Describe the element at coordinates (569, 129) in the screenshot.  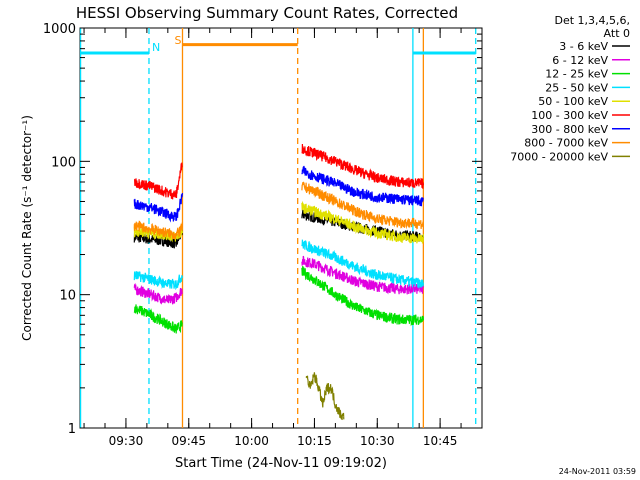
I see `legend-label: 300 - 800 keV` at that location.